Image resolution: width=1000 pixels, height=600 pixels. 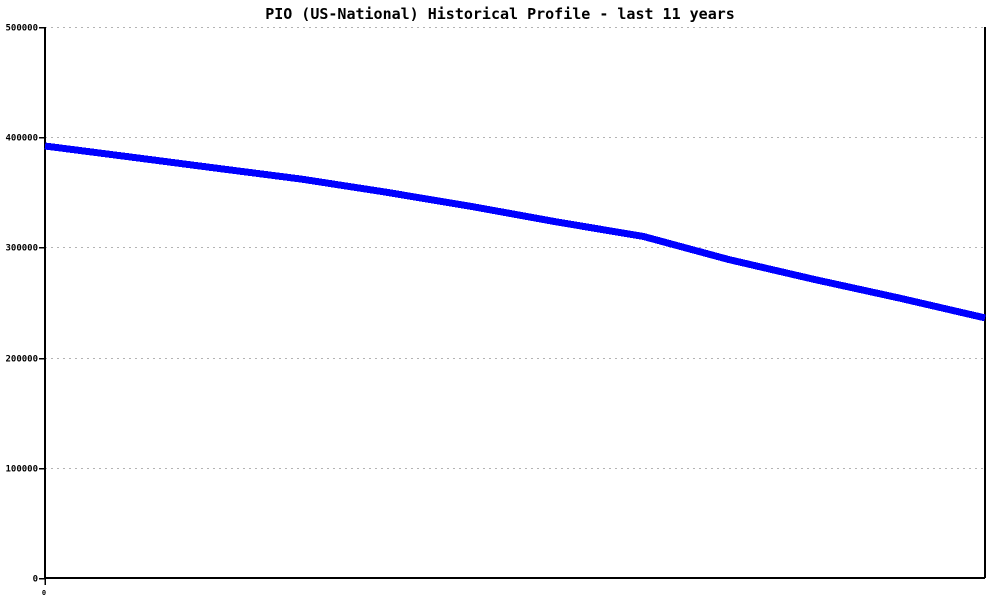 What do you see at coordinates (44, 593) in the screenshot?
I see `x-tick-label: 0` at bounding box center [44, 593].